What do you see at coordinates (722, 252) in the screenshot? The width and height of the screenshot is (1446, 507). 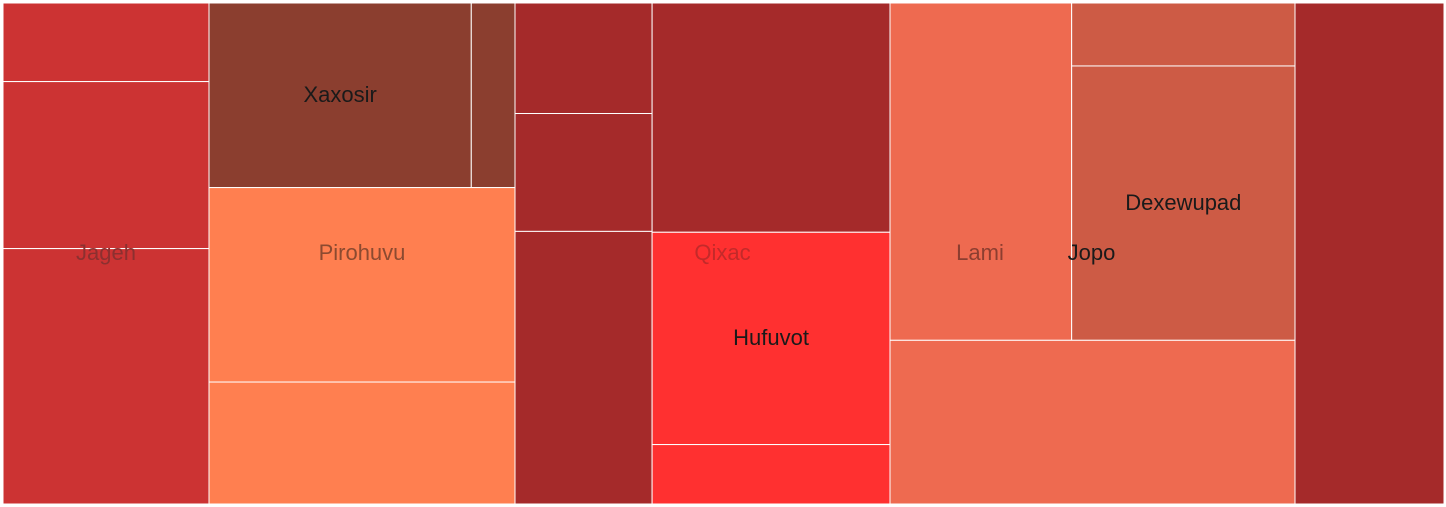 I see `group-label-qixac: Qixac` at bounding box center [722, 252].